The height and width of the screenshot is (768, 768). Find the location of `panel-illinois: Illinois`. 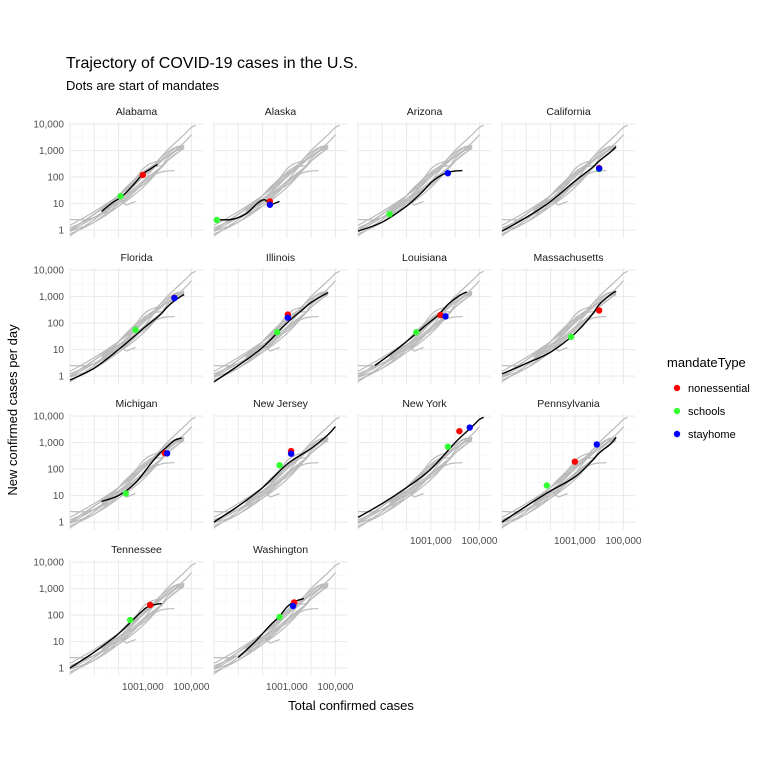

panel-illinois: Illinois is located at coordinates (280, 318).